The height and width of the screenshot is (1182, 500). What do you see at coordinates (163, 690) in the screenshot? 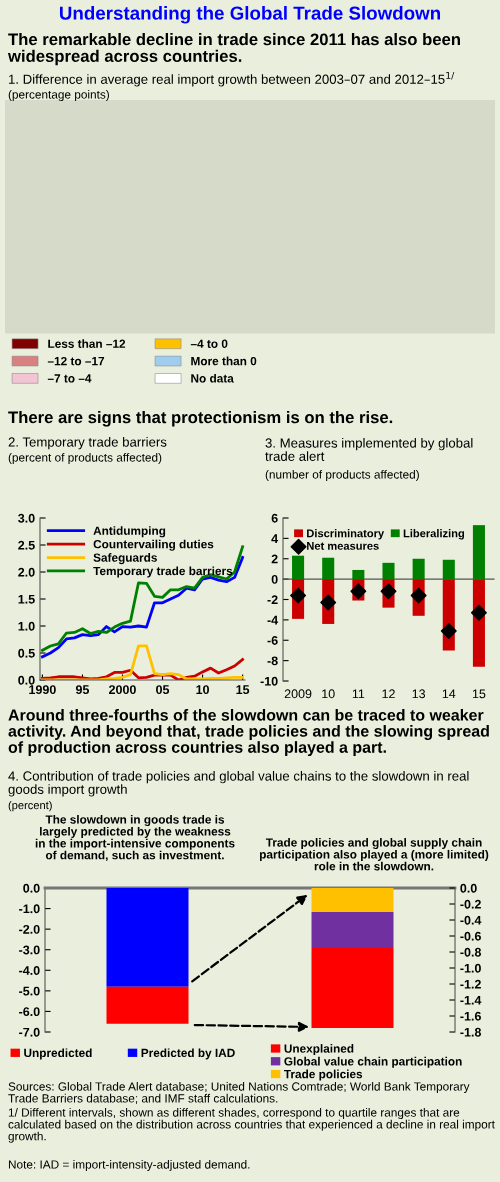
I see `x-tick-label: 05` at bounding box center [163, 690].